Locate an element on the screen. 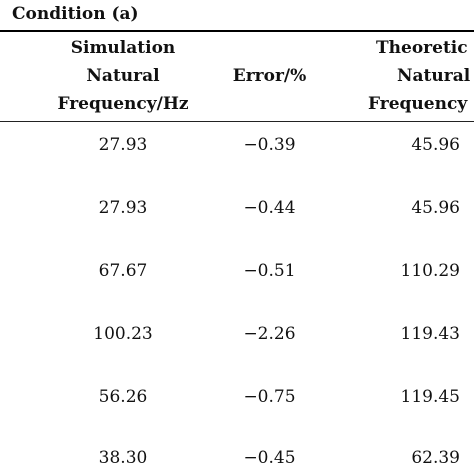 This screenshot has height=474, width=474. header-simulation: Simulation Natural Frequency/Hz is located at coordinates (123, 76).